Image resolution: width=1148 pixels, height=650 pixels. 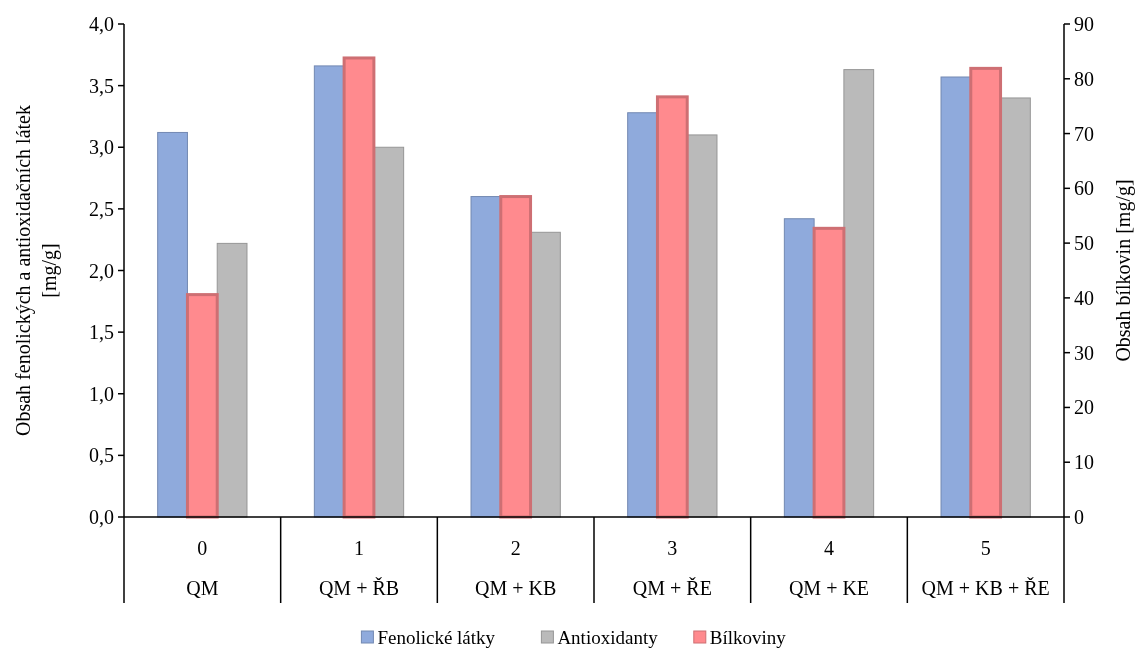 What do you see at coordinates (608, 637) in the screenshot?
I see `legend-label: Antioxidanty` at bounding box center [608, 637].